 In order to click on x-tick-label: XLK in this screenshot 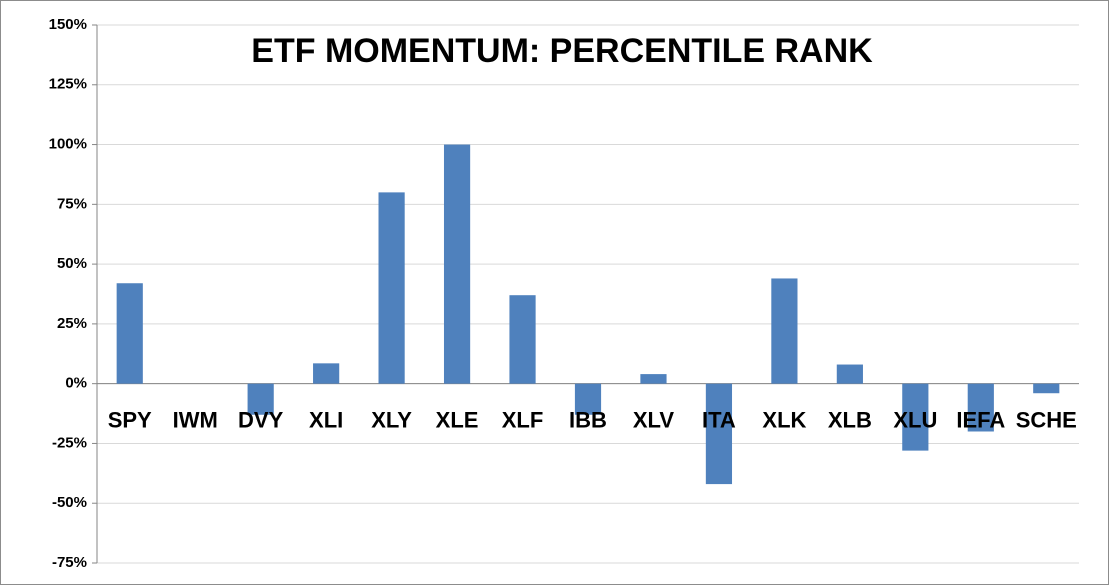, I will do `click(784, 419)`.